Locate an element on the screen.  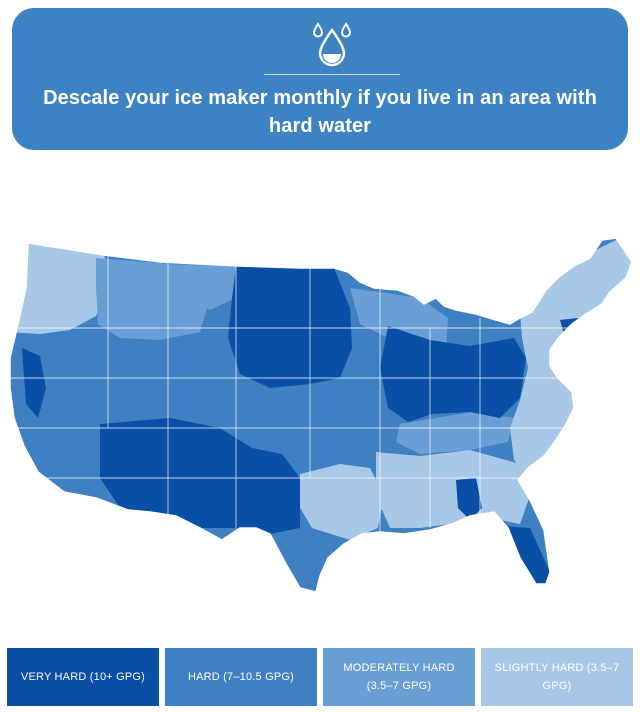
legend-very-hard: VERY HARD (10+ GPG) is located at coordinates (83, 677).